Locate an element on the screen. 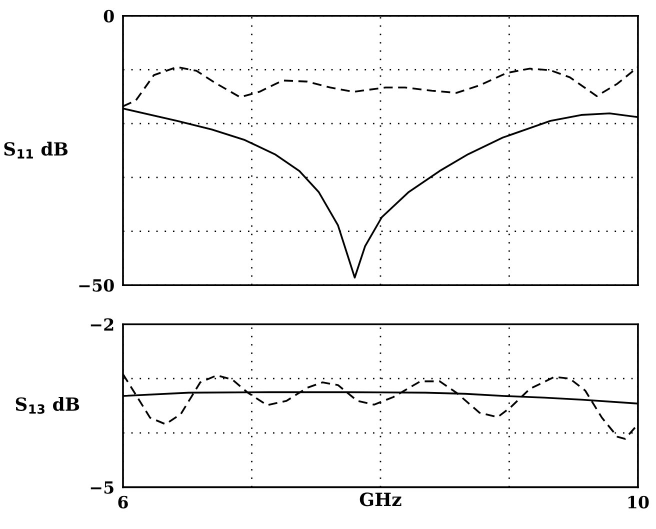  y-axis-title: S$_{13}$ dB is located at coordinates (48, 405).